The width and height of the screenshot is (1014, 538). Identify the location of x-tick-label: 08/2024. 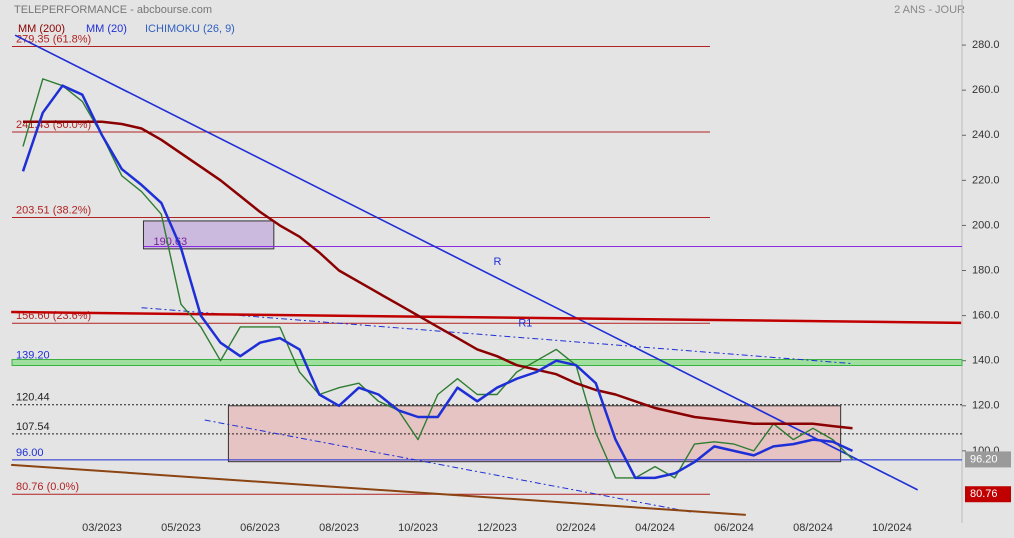
(813, 528).